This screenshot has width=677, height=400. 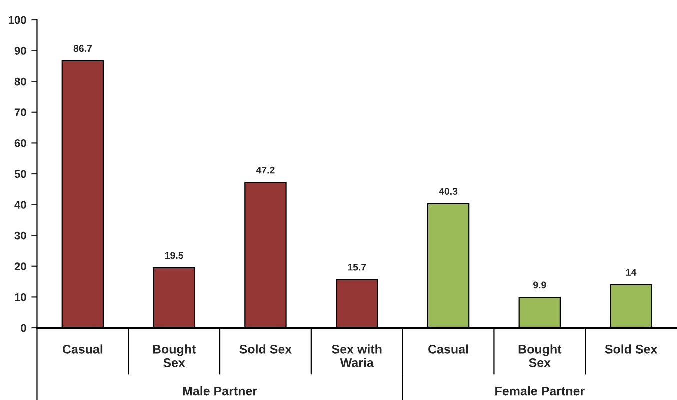 I want to click on data-label: 86.7, so click(x=83, y=48).